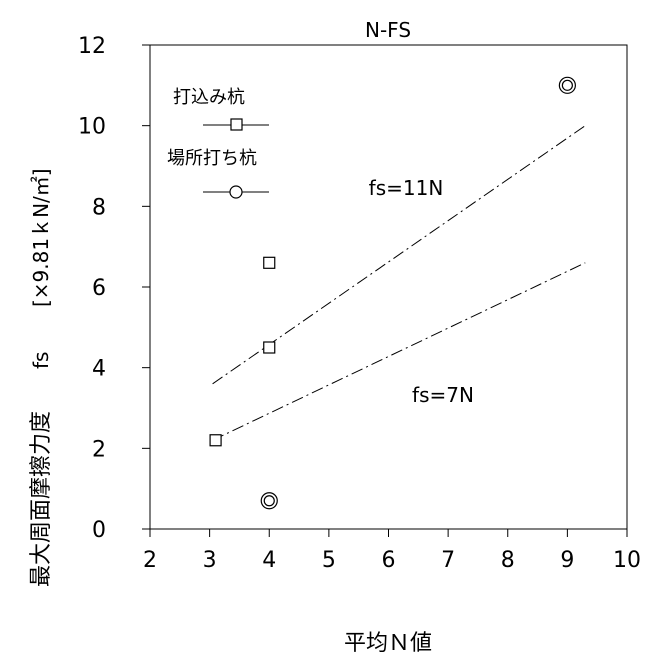  I want to click on legend-marker-cast-in-place-pile, so click(236, 192).